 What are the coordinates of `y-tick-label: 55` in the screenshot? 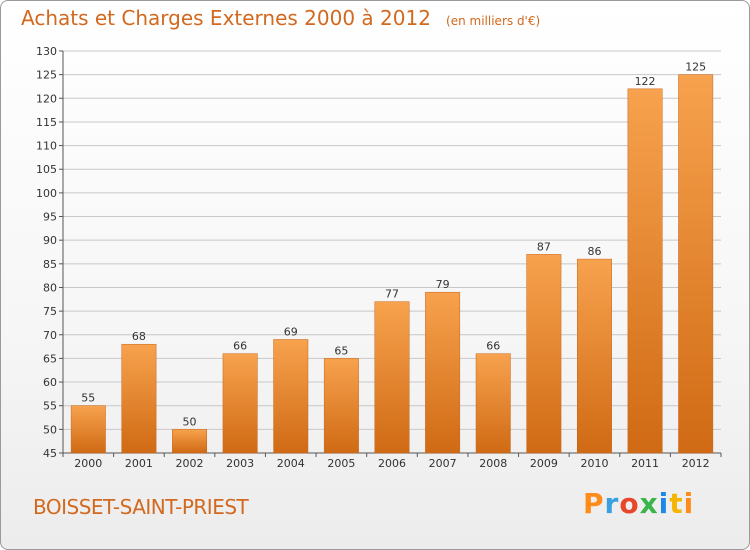 It's located at (50, 406).